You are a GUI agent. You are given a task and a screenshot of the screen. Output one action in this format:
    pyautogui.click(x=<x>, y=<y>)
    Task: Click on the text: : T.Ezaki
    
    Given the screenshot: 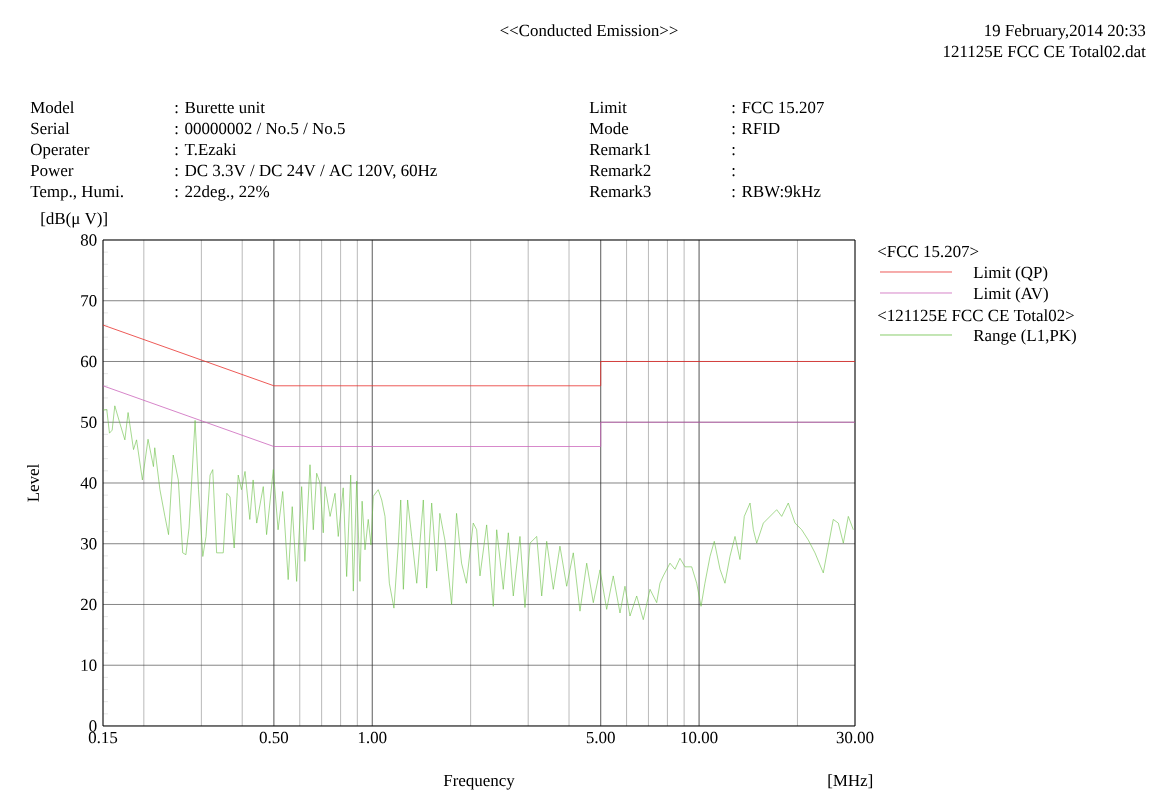 What is the action you would take?
    pyautogui.click(x=206, y=149)
    